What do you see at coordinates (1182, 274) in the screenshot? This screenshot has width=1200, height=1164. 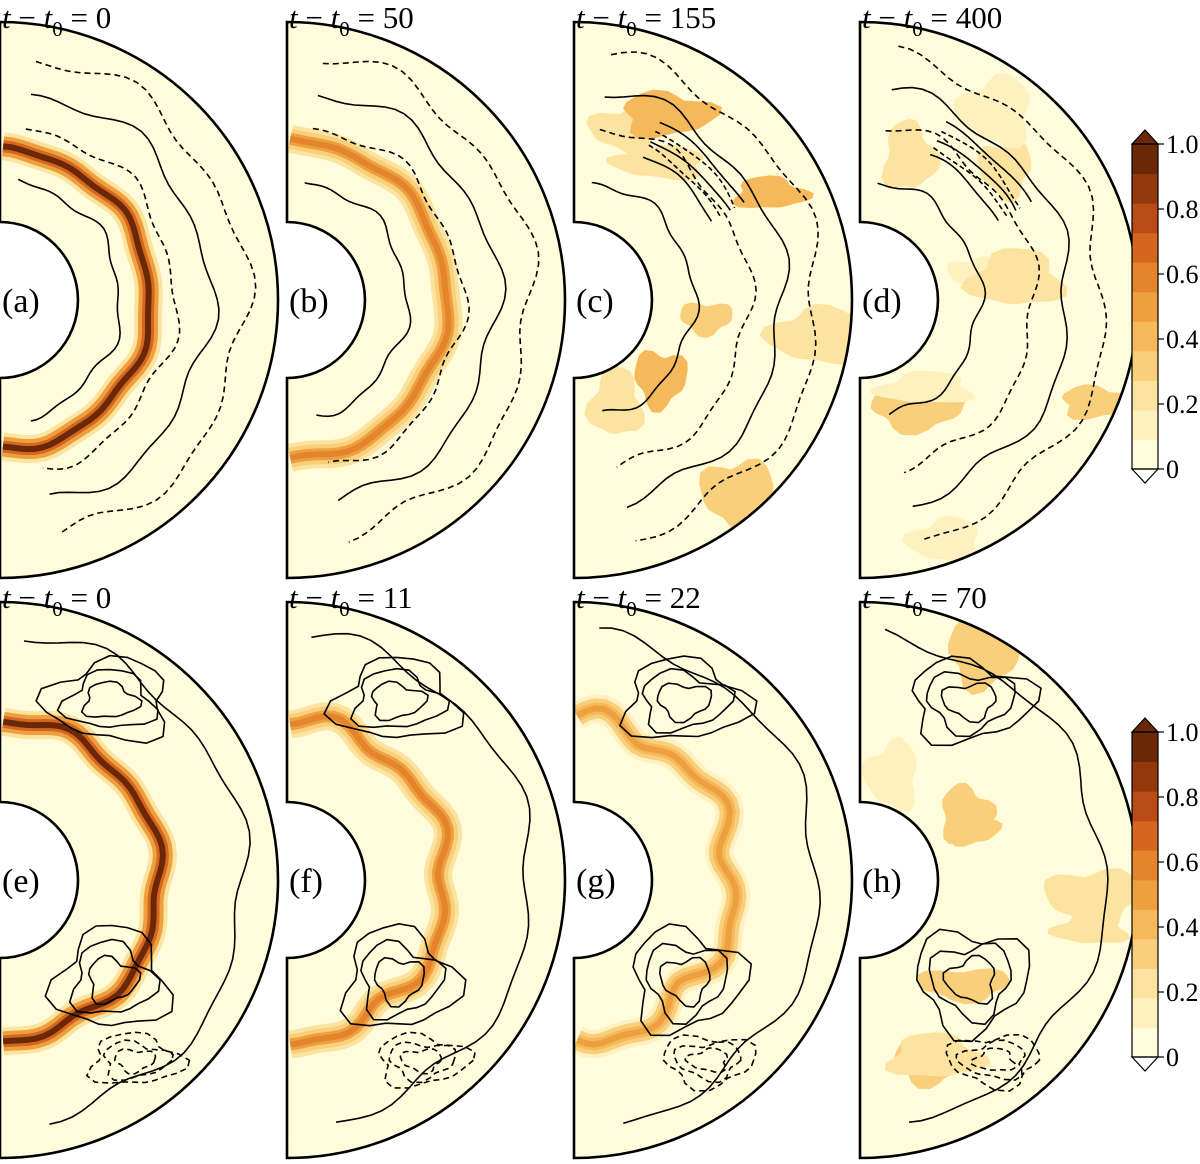 I see `colorbar-tick-label: 0.6` at bounding box center [1182, 274].